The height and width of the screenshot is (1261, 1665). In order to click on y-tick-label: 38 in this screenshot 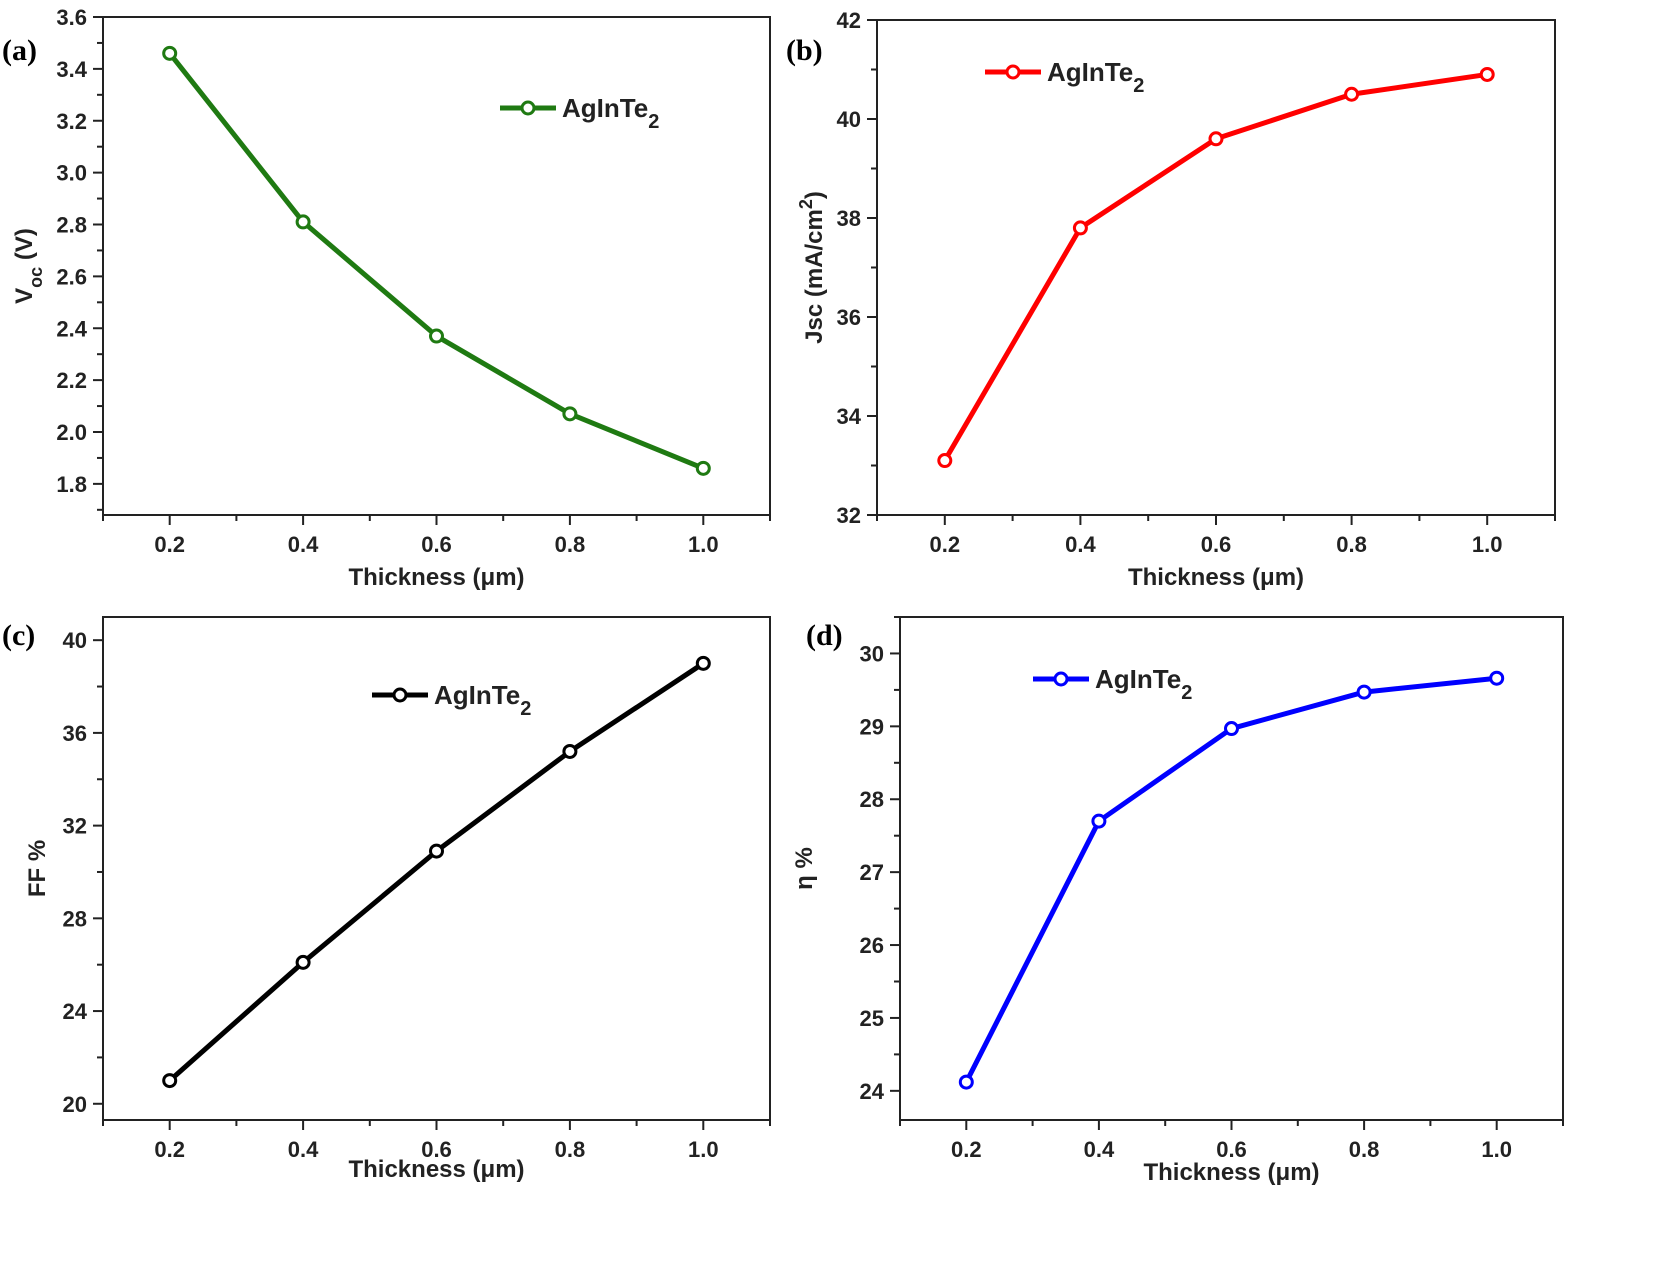, I will do `click(849, 218)`.